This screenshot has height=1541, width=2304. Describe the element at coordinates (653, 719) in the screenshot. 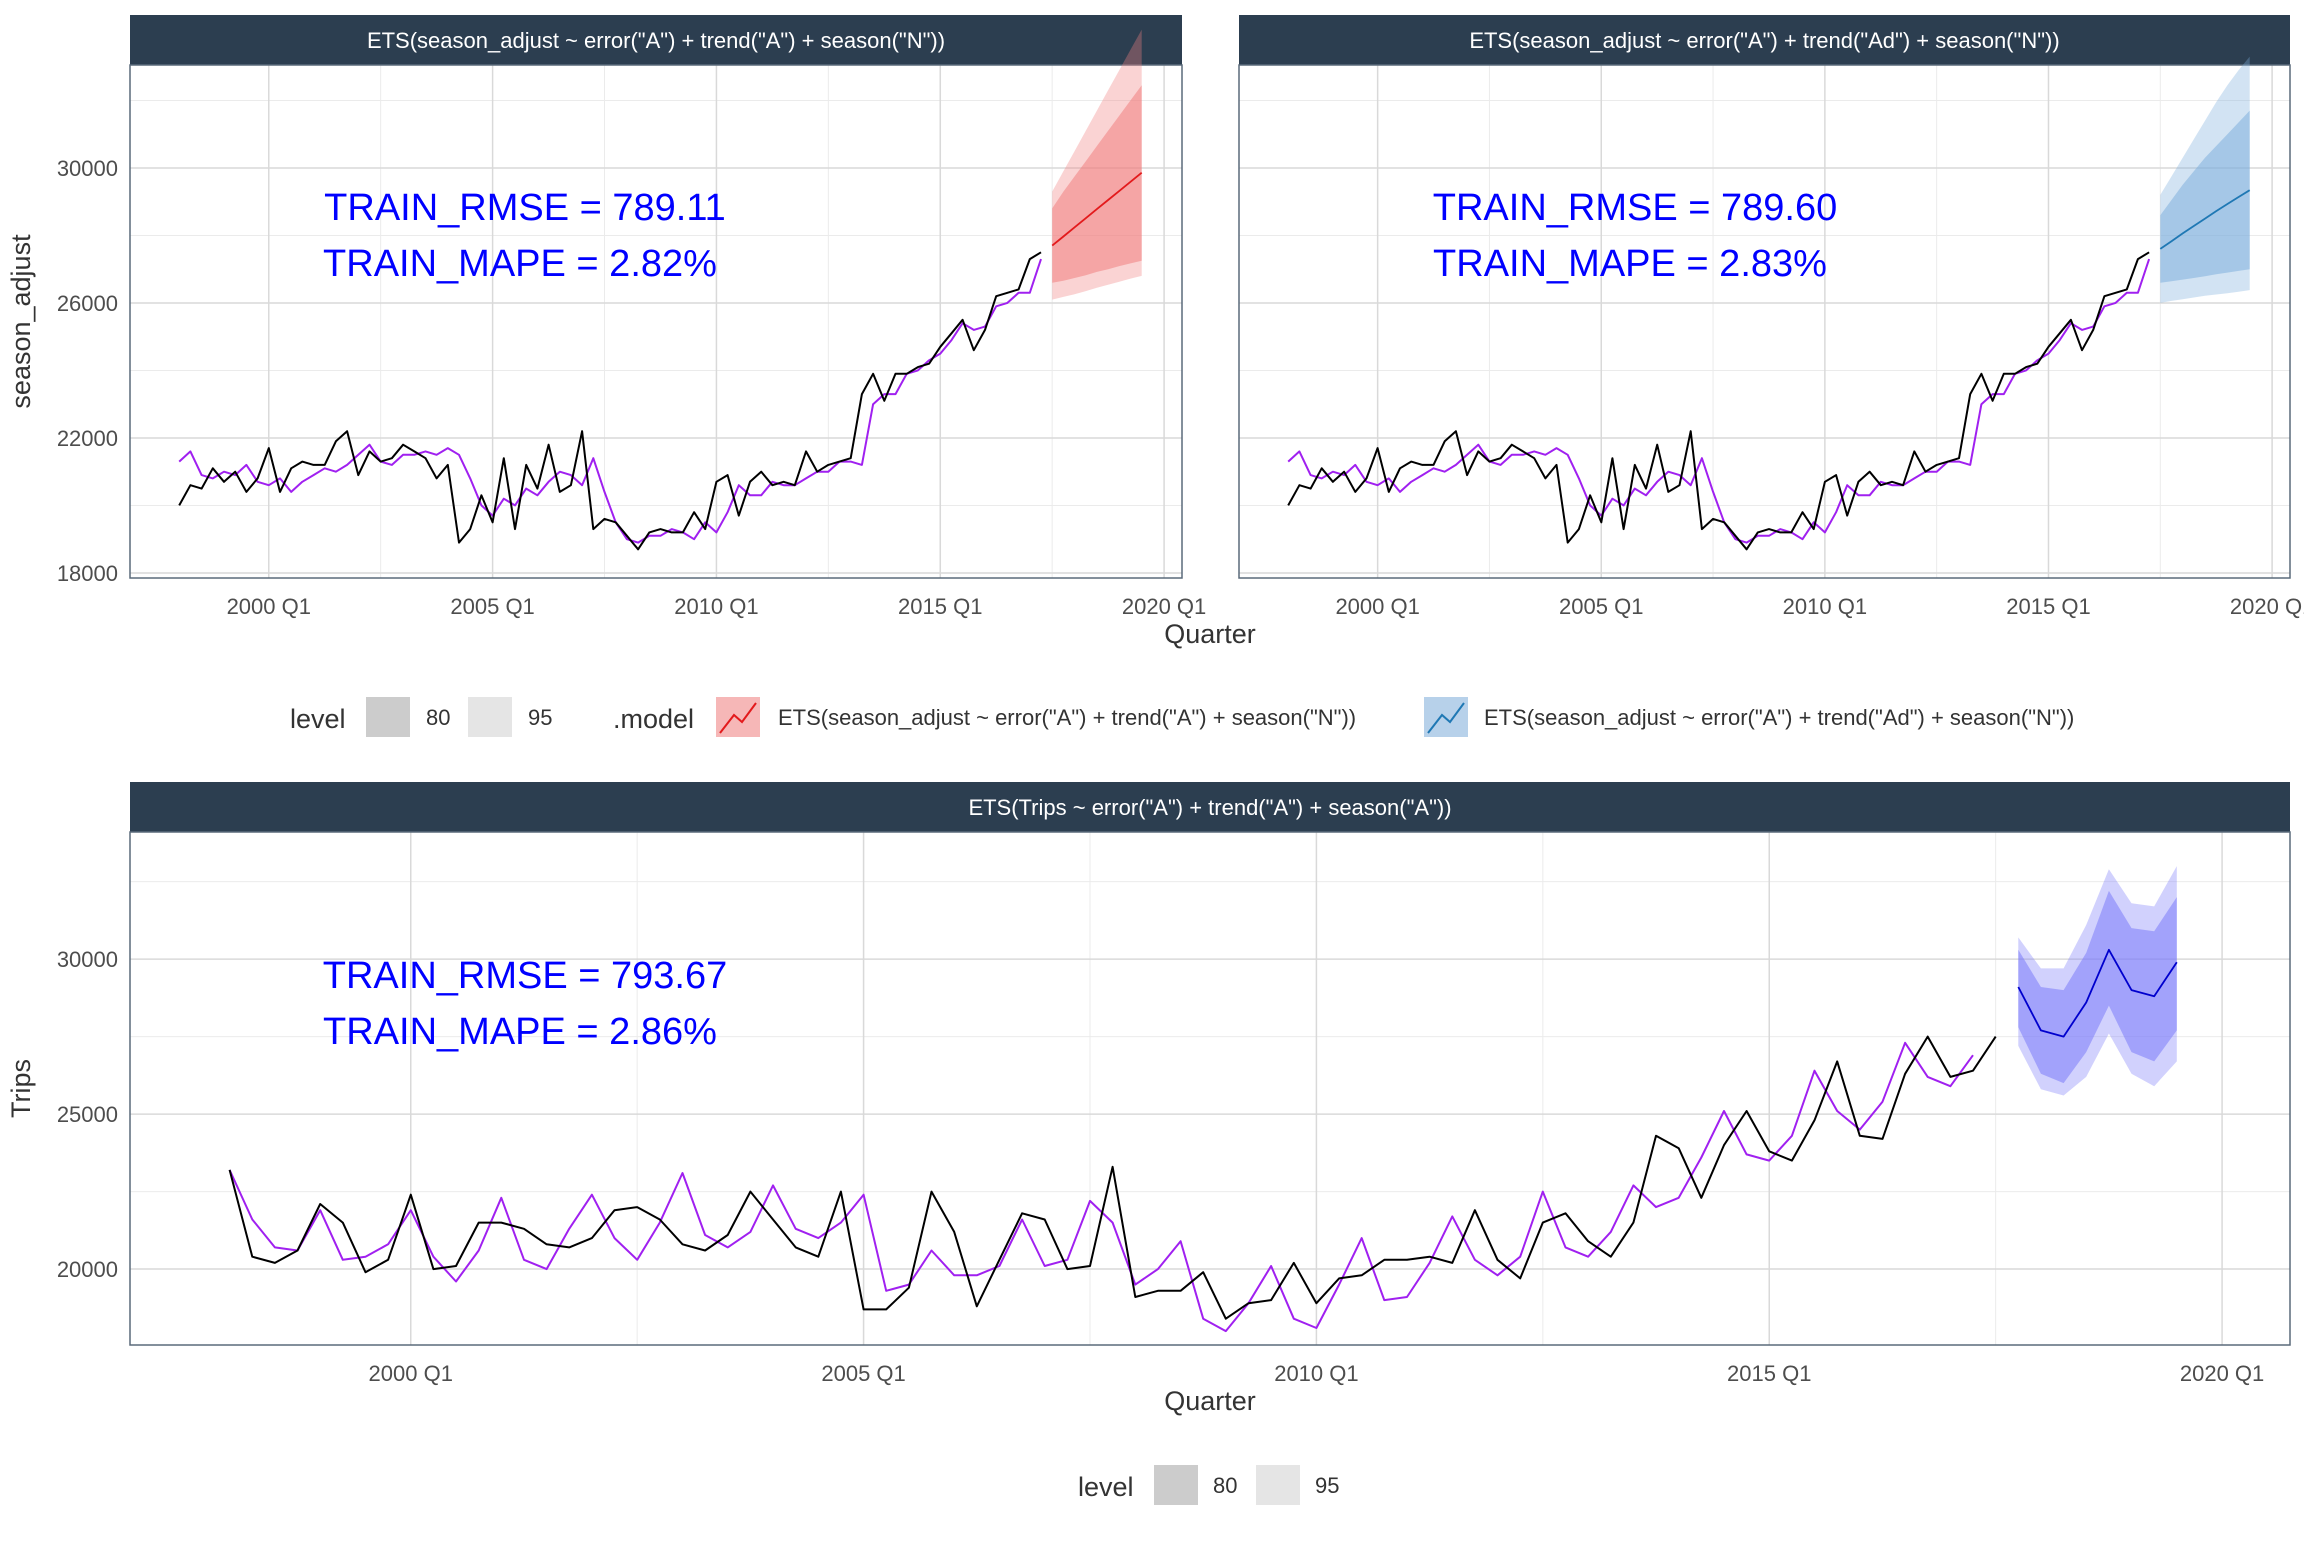

I see `legend-model-title: .model` at that location.